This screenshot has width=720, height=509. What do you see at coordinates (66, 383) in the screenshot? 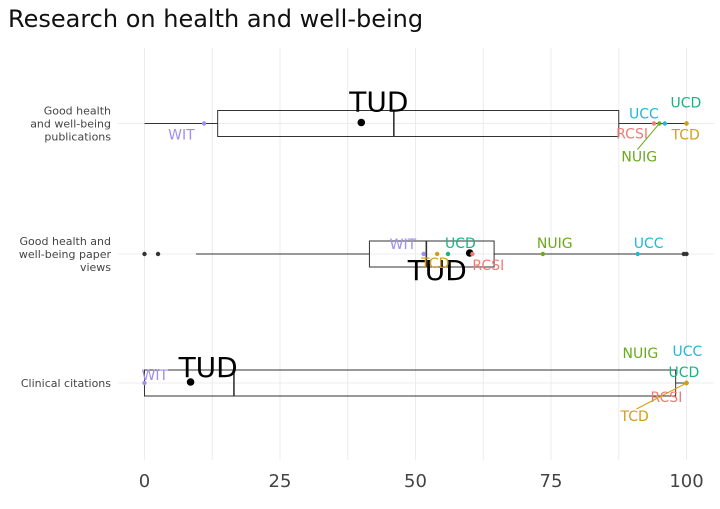
I see `category-label: Clinical citations` at bounding box center [66, 383].